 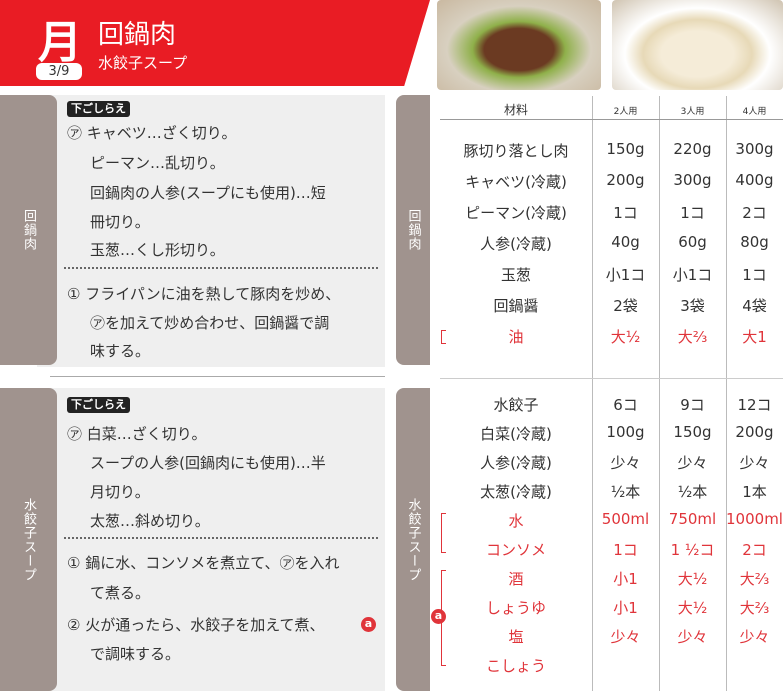 What do you see at coordinates (59, 71) in the screenshot?
I see `date-badge: 3/9` at bounding box center [59, 71].